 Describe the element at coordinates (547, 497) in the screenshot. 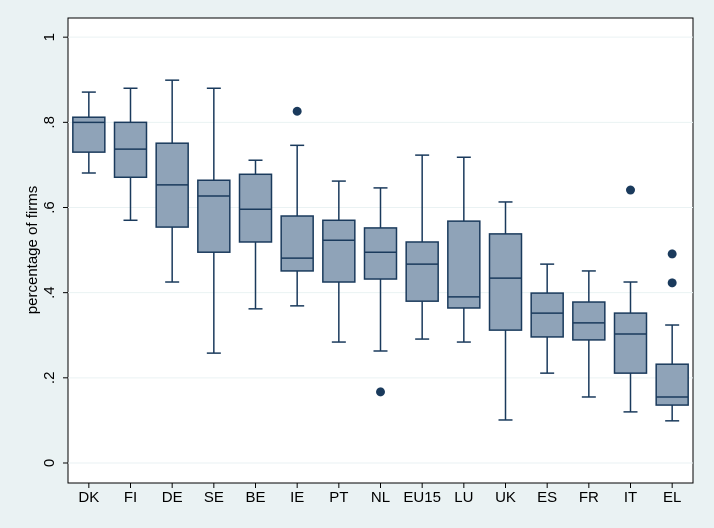

I see `x-tick-label: ES` at that location.